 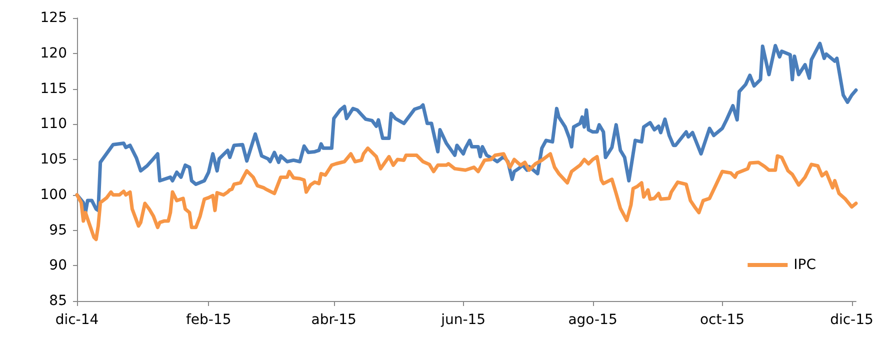 I want to click on y-tick-label: 110, so click(x=53, y=124).